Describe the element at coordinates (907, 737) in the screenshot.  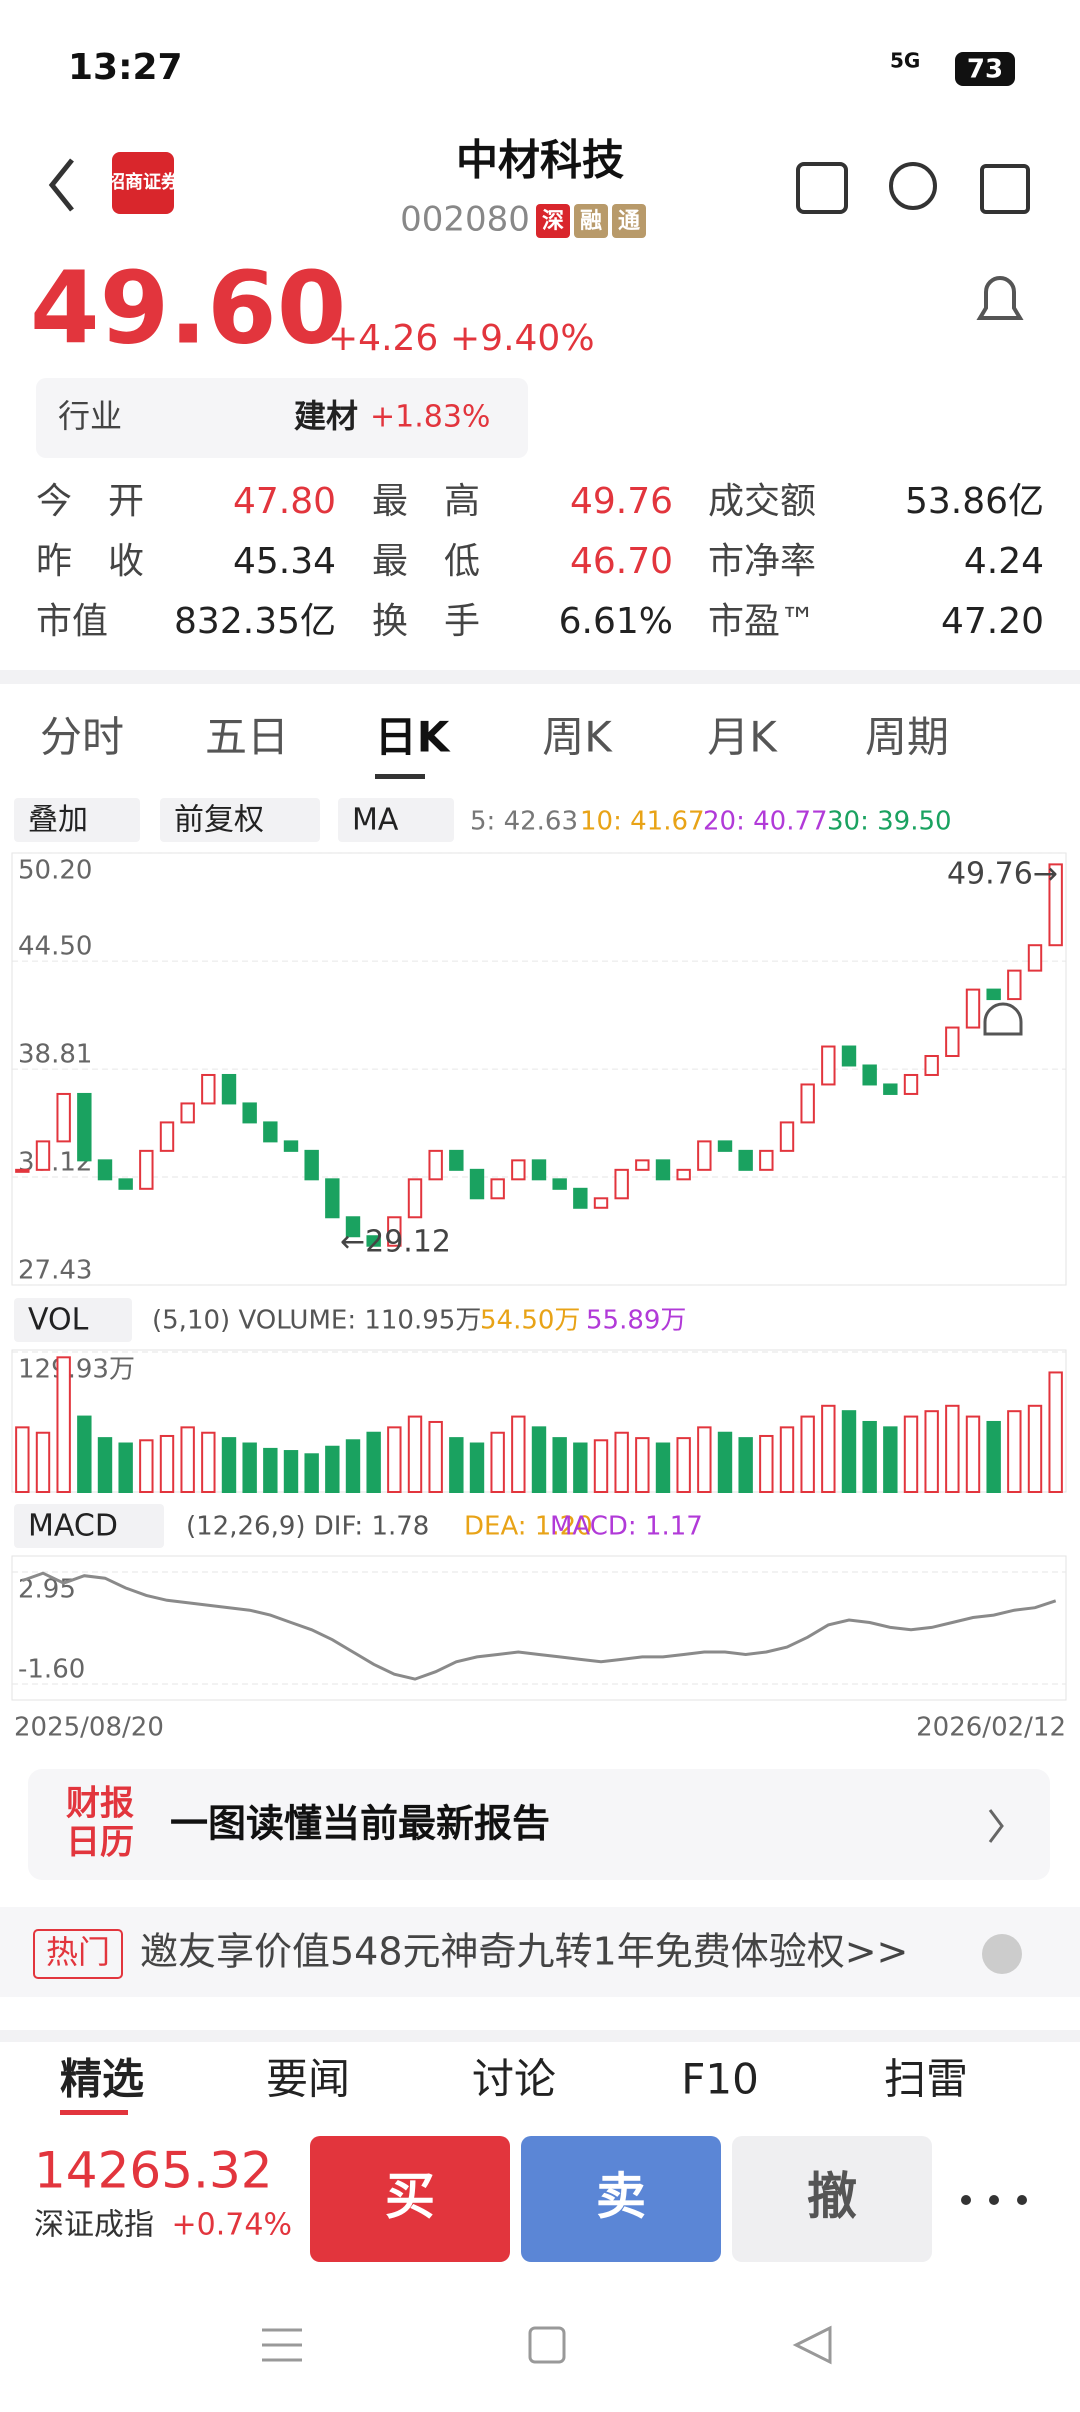
I see `chart-tab: 周期` at that location.